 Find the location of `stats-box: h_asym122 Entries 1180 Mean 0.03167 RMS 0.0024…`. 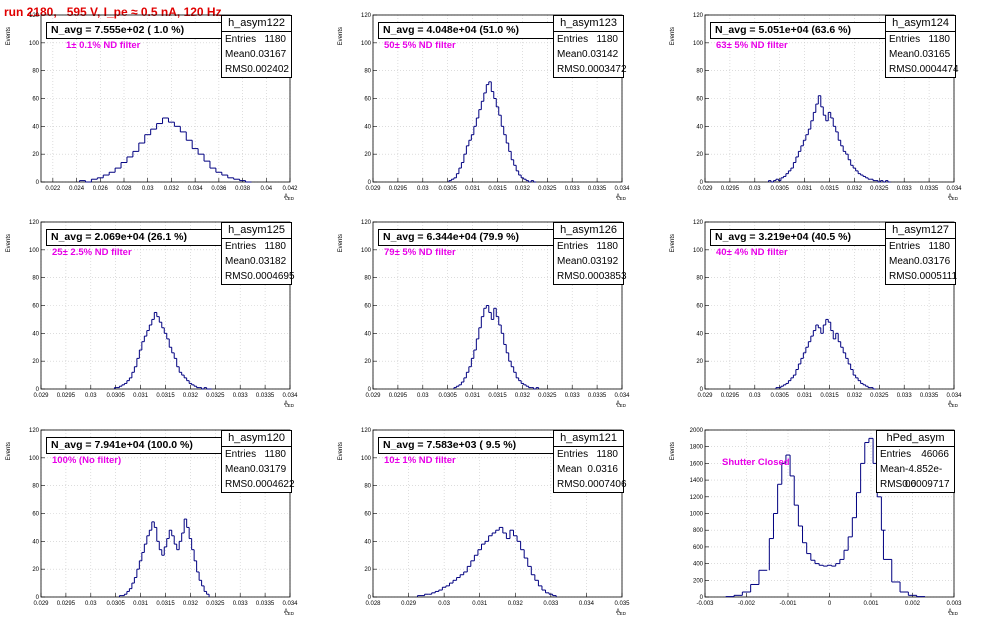

stats-box: h_asym122 Entries 1180 Mean 0.03167 RMS 0.0024… is located at coordinates (256, 46).